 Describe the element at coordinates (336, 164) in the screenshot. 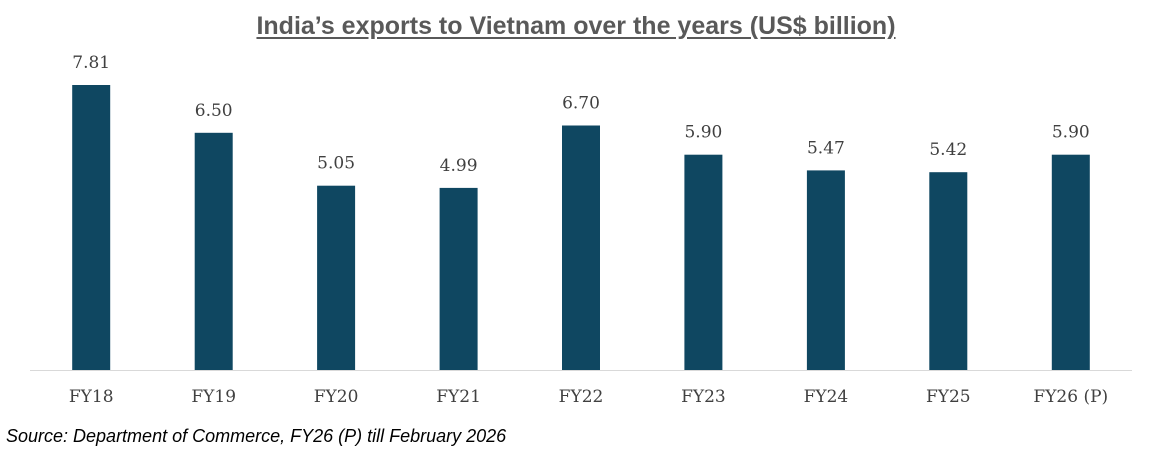

I see `value-label: 5.05` at that location.